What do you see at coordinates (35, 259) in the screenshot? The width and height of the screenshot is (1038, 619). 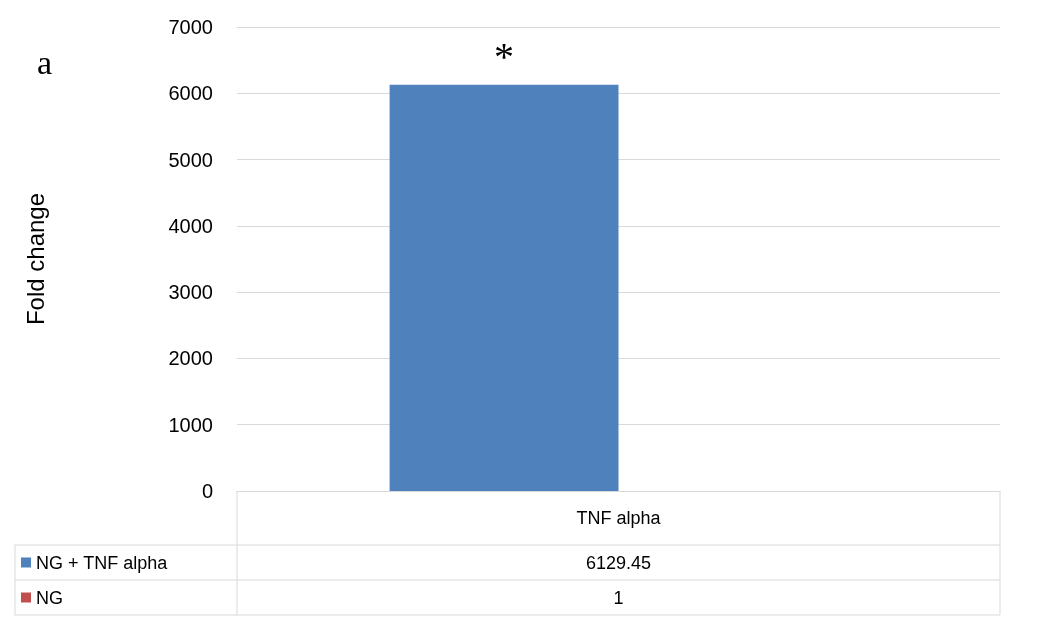 I see `y-axis-title: Fold change` at bounding box center [35, 259].